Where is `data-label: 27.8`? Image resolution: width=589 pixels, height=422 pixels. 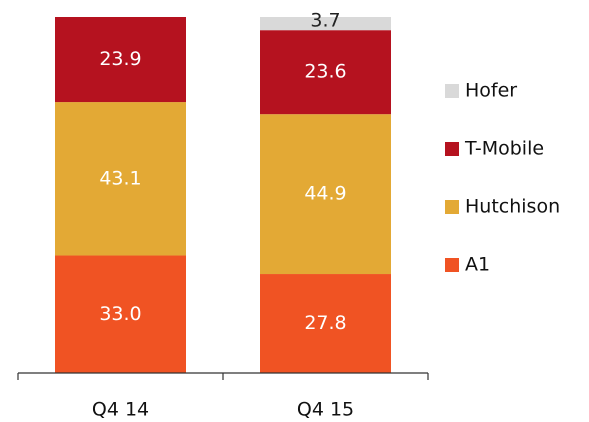 data-label: 27.8 is located at coordinates (325, 323).